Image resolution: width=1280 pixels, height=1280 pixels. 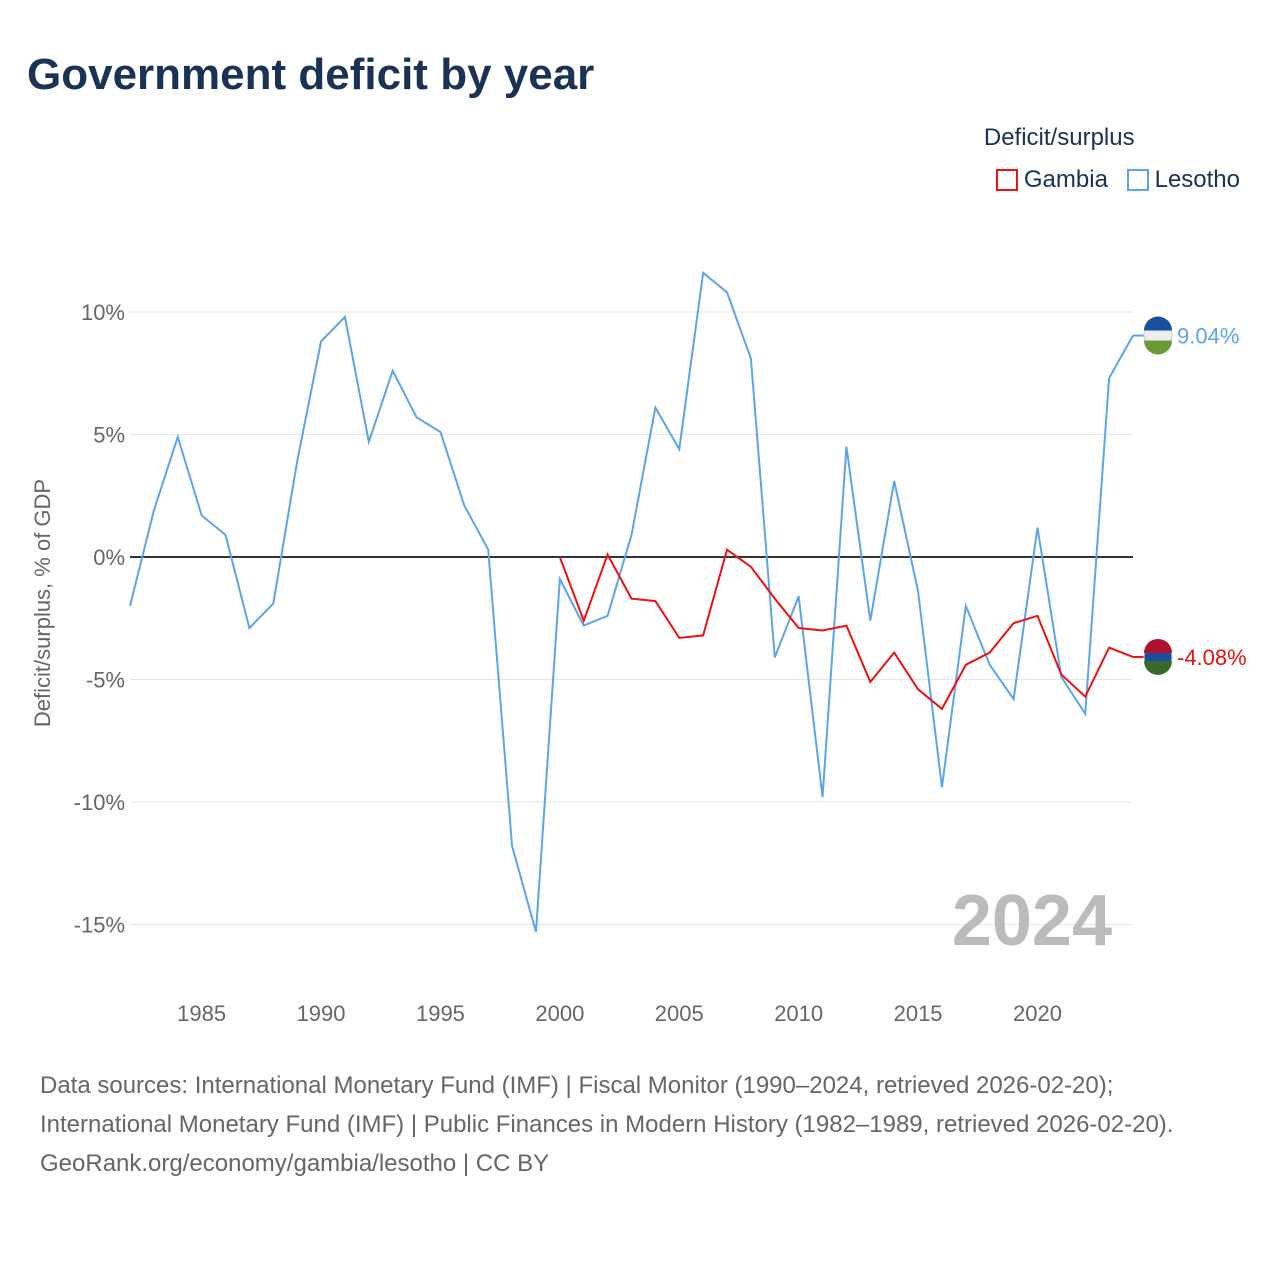 What do you see at coordinates (918, 1013) in the screenshot?
I see `x-tick-label: 2015` at bounding box center [918, 1013].